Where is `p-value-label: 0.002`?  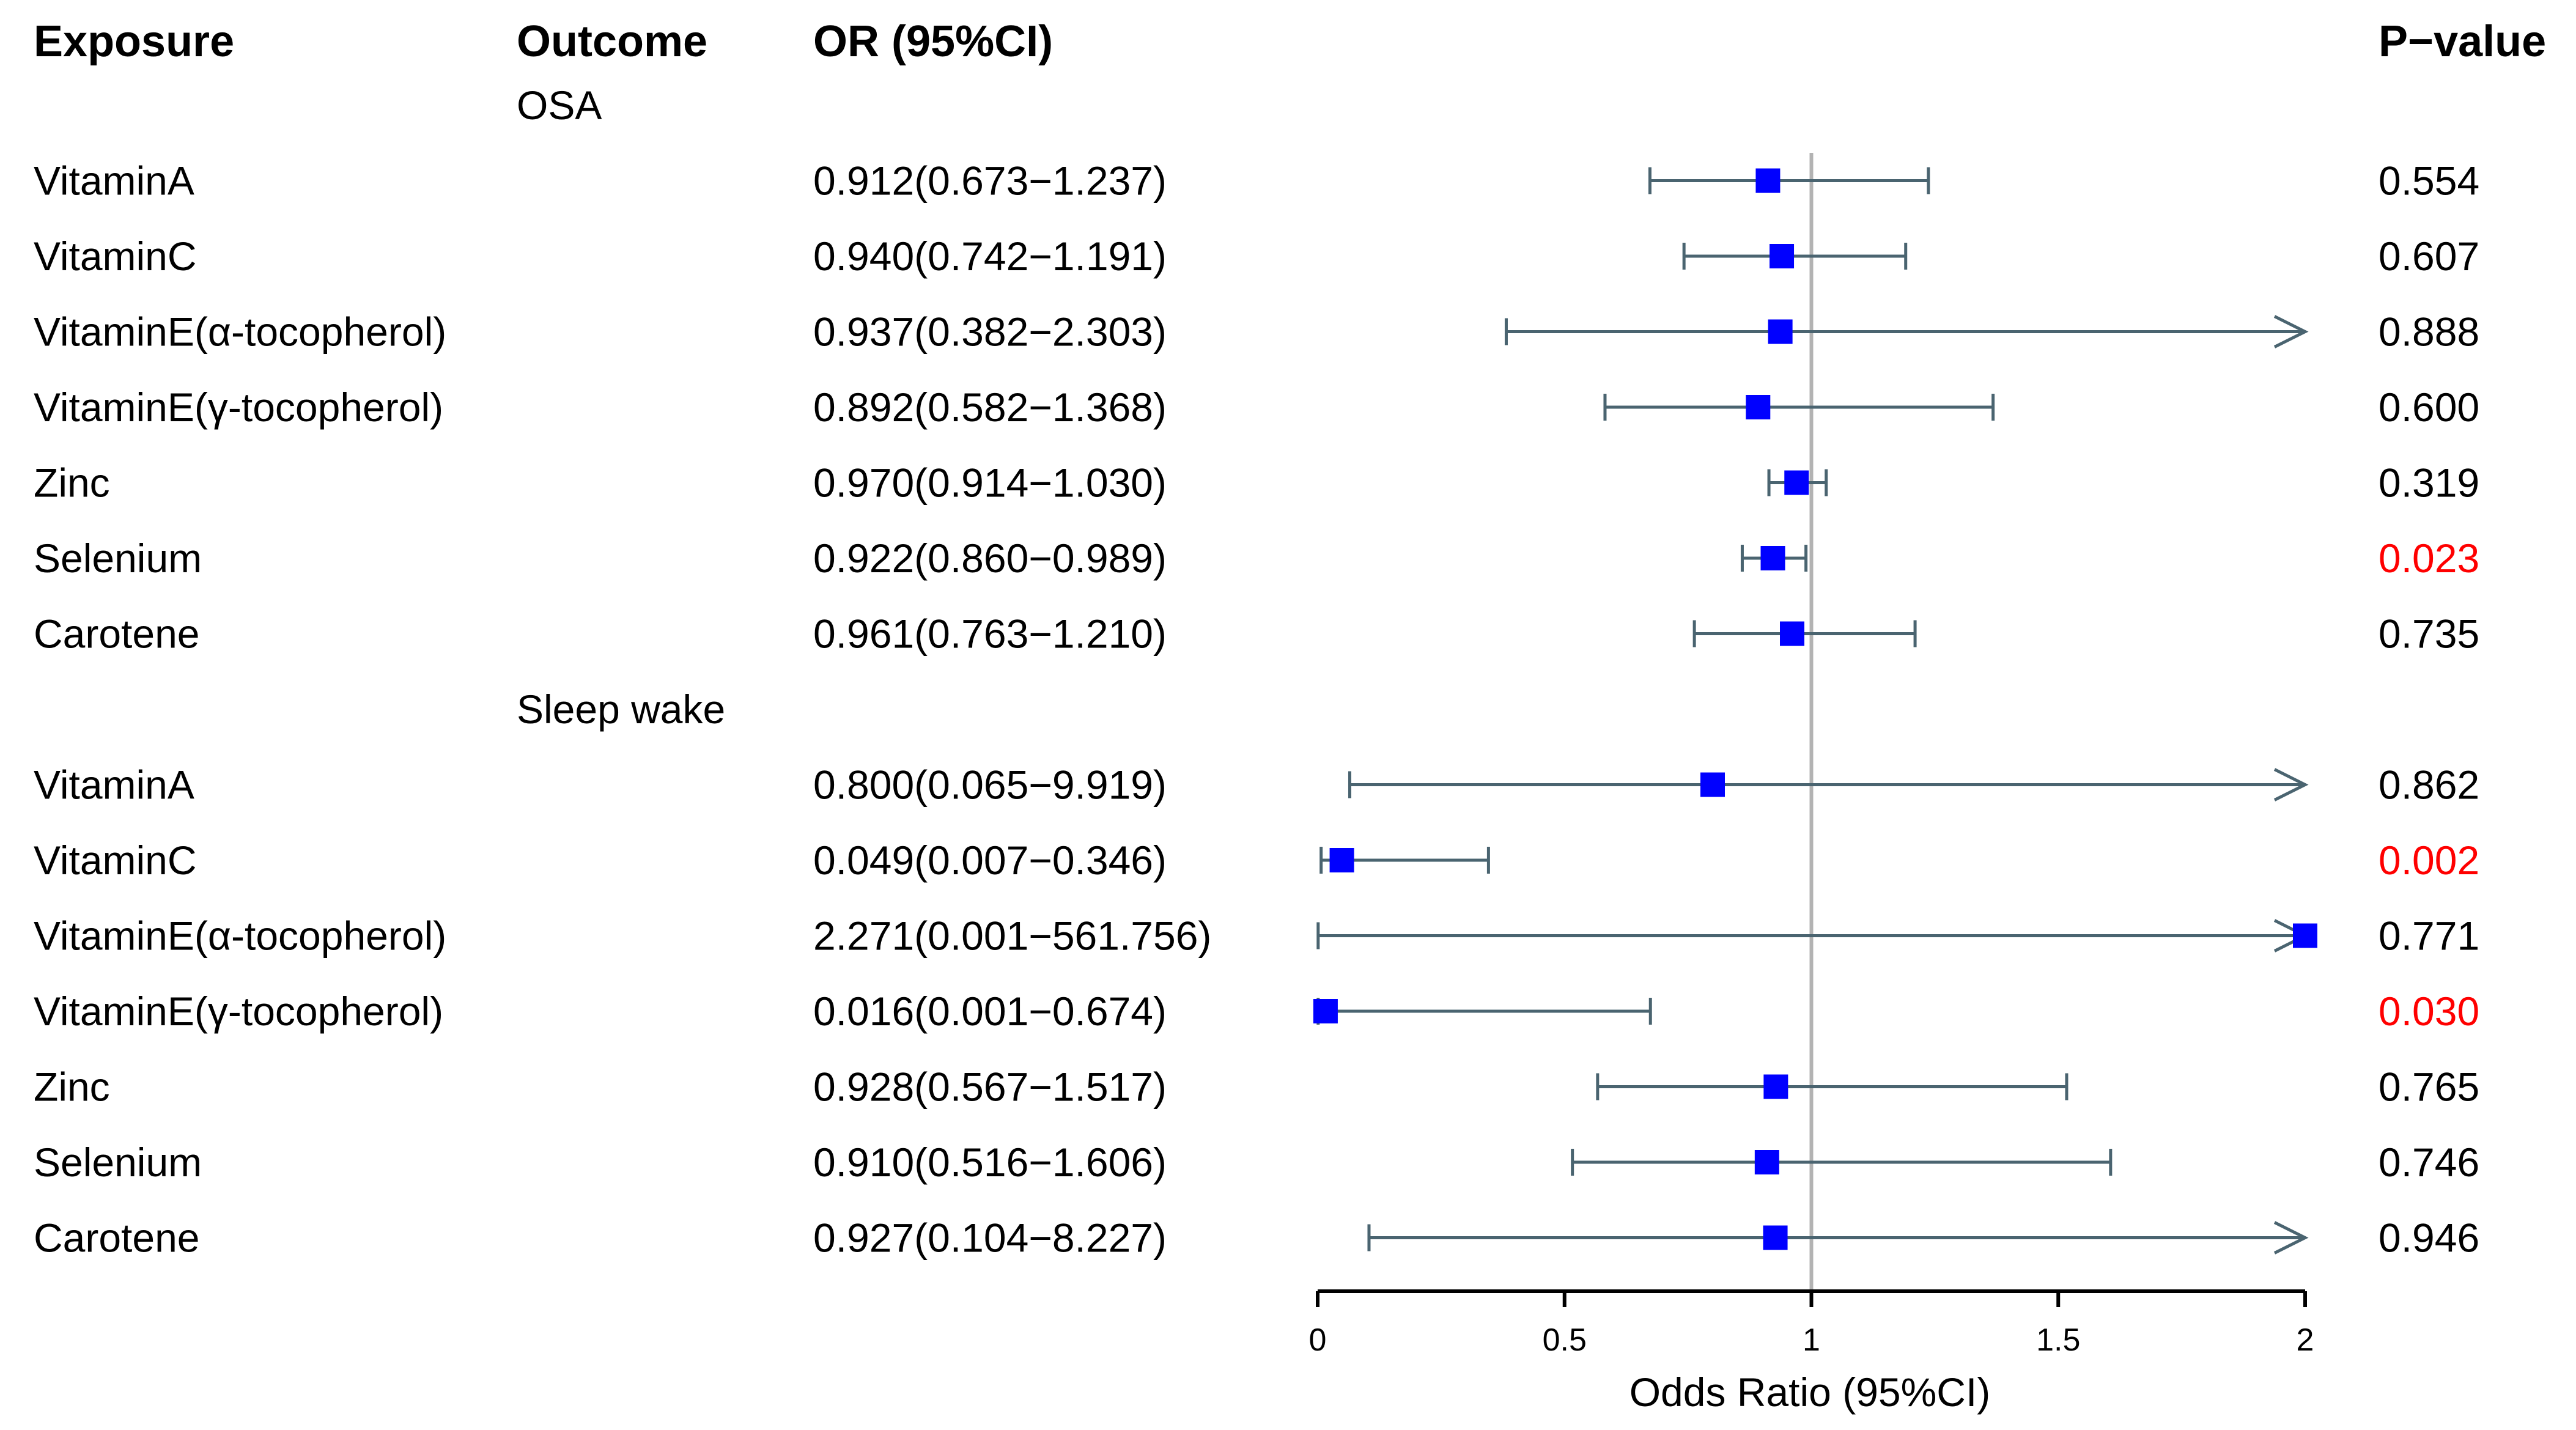
p-value-label: 0.002 is located at coordinates (2429, 860).